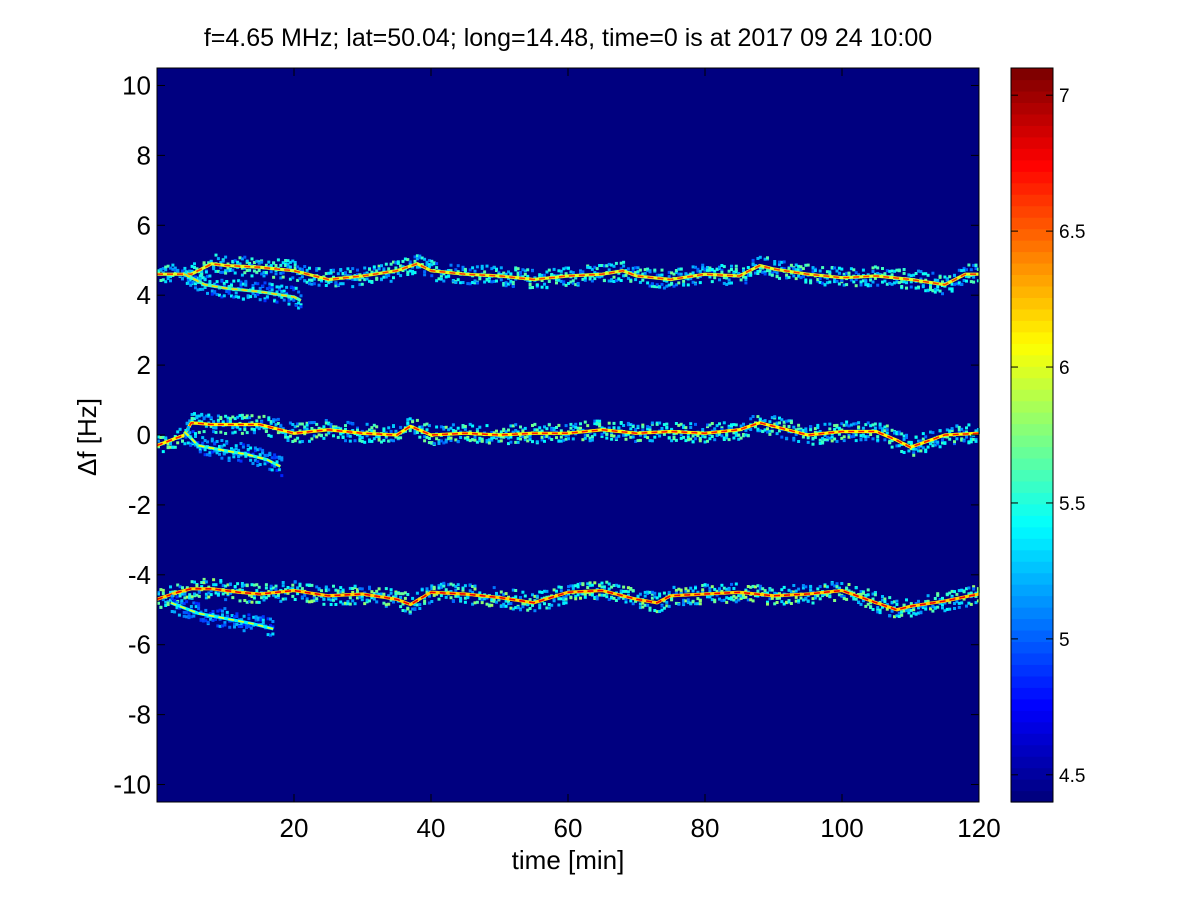  Describe the element at coordinates (568, 860) in the screenshot. I see `x-axis-label: time [min]` at that location.